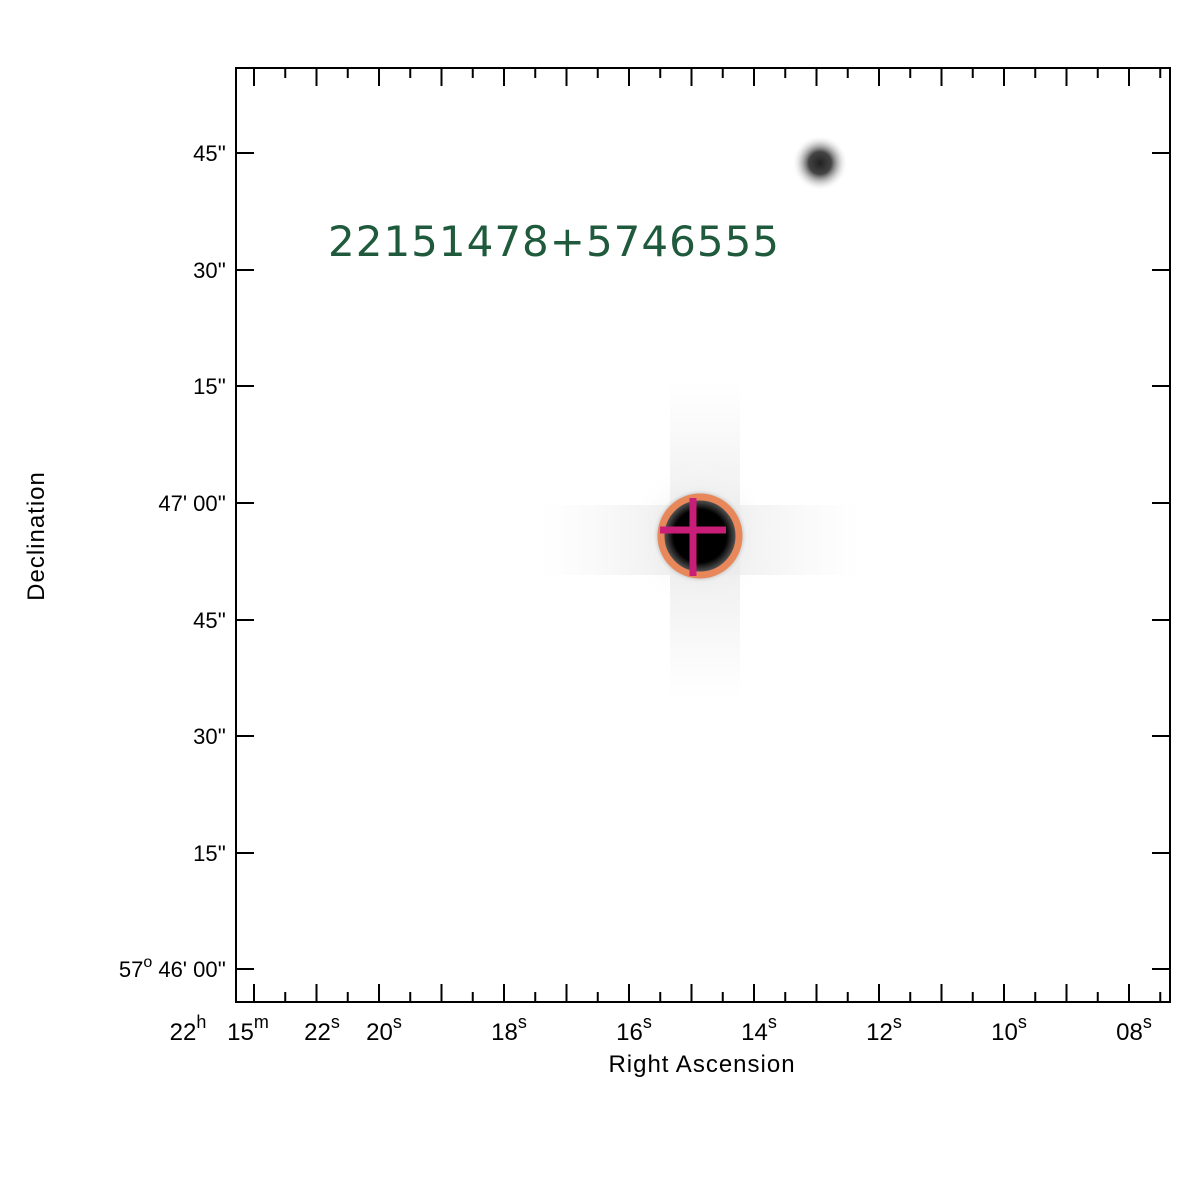 The width and height of the screenshot is (1180, 1180). Describe the element at coordinates (36, 536) in the screenshot. I see `y-axis-title: Declination` at that location.